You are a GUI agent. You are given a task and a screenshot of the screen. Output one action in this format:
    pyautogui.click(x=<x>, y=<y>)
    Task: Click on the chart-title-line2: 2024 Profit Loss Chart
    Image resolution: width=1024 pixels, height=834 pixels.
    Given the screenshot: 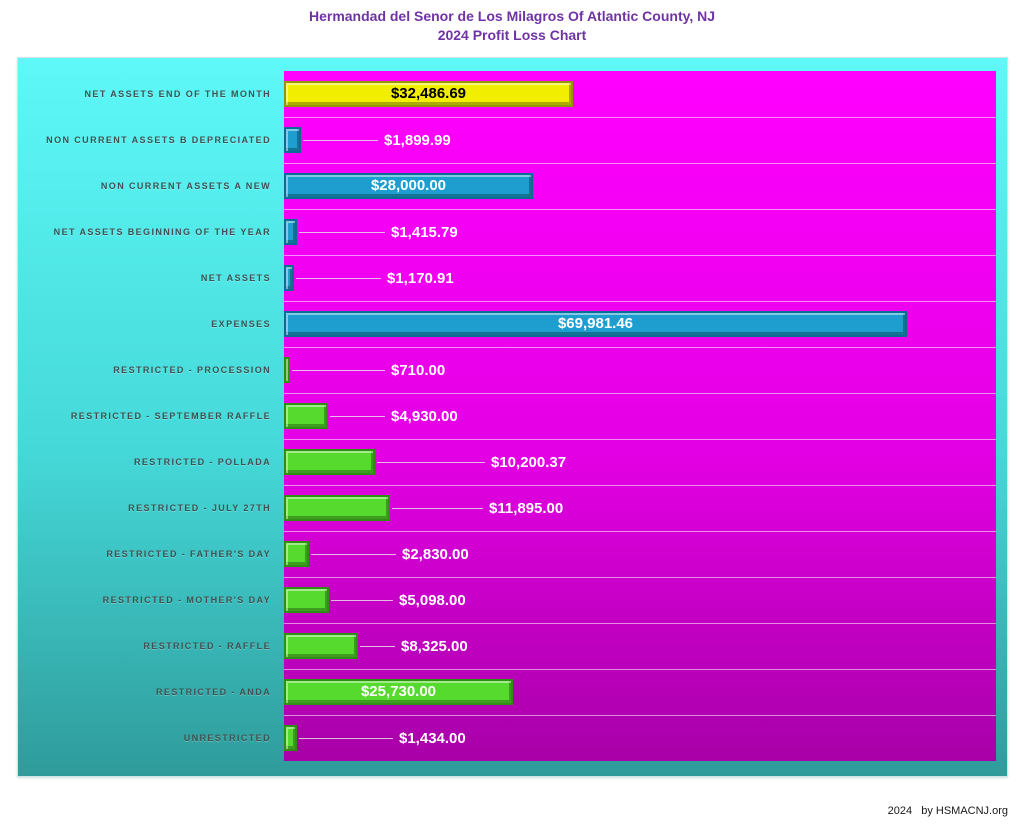 What is the action you would take?
    pyautogui.click(x=512, y=35)
    